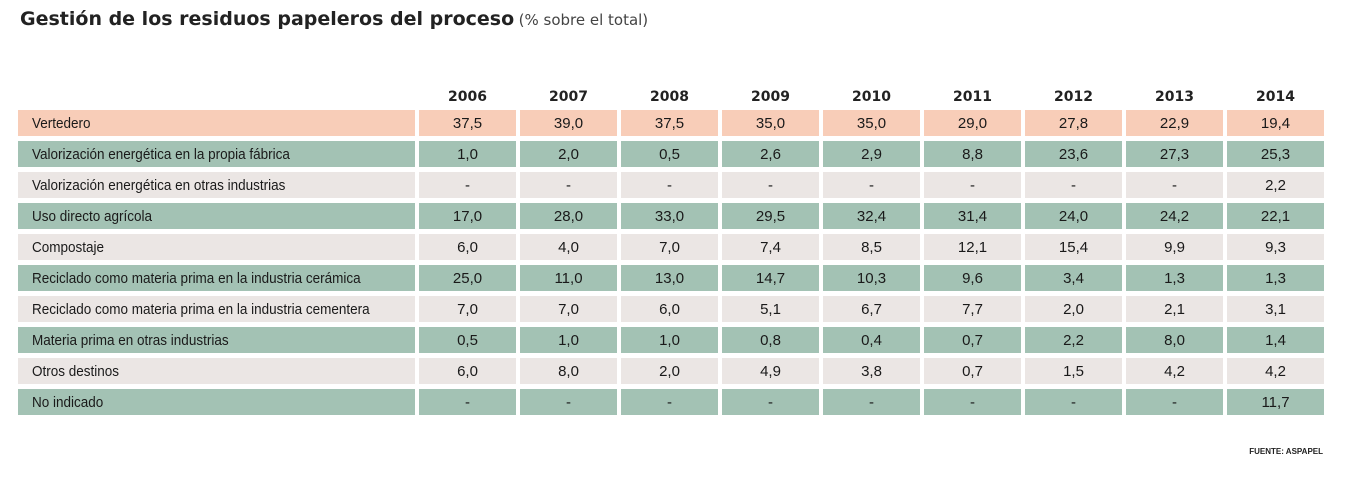 Image resolution: width=1349 pixels, height=480 pixels. I want to click on table-cell: 27,8, so click(1073, 123).